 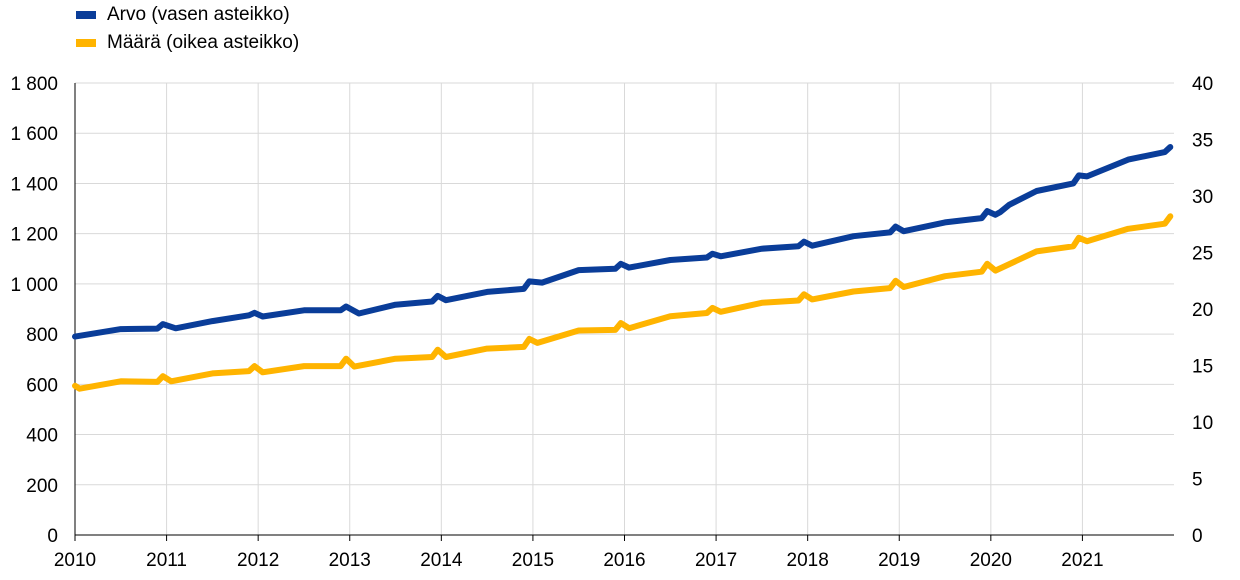 I want to click on left-tick-label: 600, so click(x=42, y=385).